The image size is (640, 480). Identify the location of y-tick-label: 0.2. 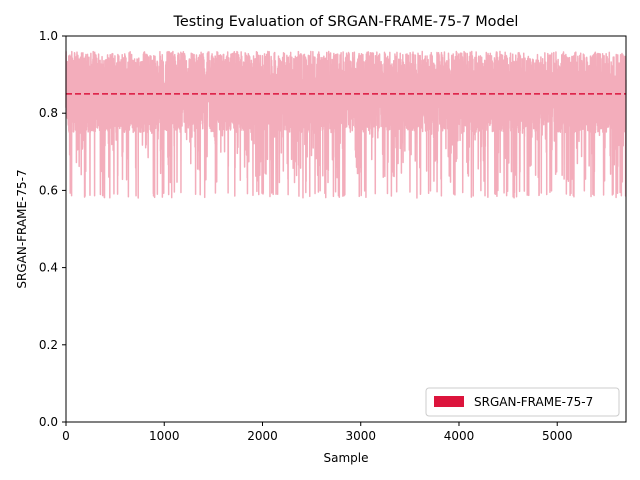
(48, 345).